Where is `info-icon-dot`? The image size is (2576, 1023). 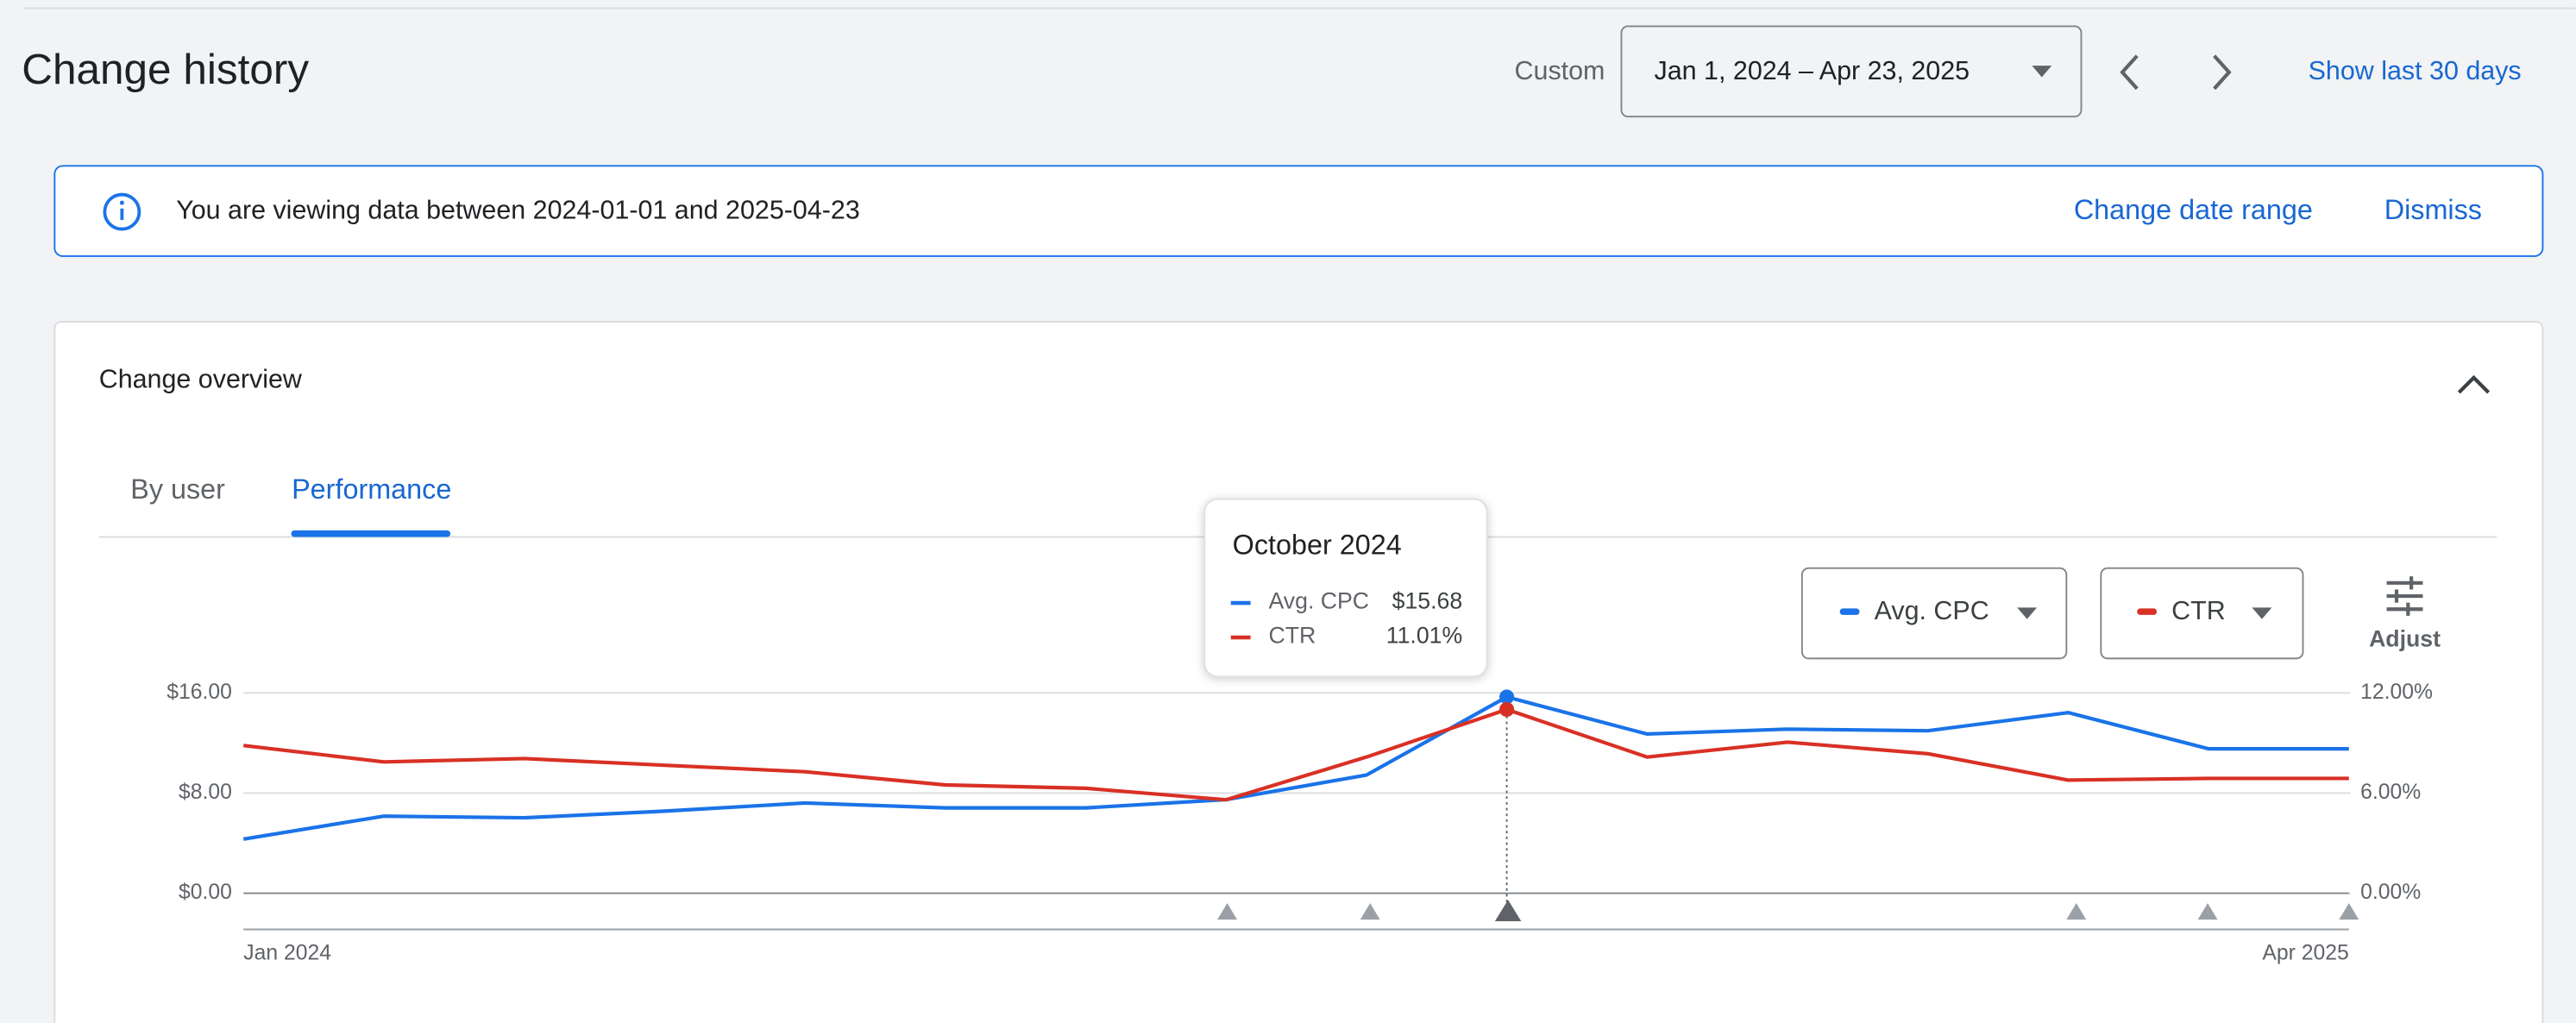
info-icon-dot is located at coordinates (122, 202).